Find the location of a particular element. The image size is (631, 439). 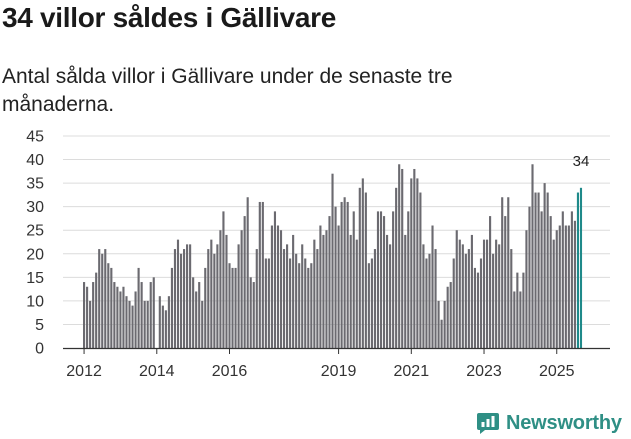

page-title: 34 villor såldes i Gällivare is located at coordinates (169, 17).